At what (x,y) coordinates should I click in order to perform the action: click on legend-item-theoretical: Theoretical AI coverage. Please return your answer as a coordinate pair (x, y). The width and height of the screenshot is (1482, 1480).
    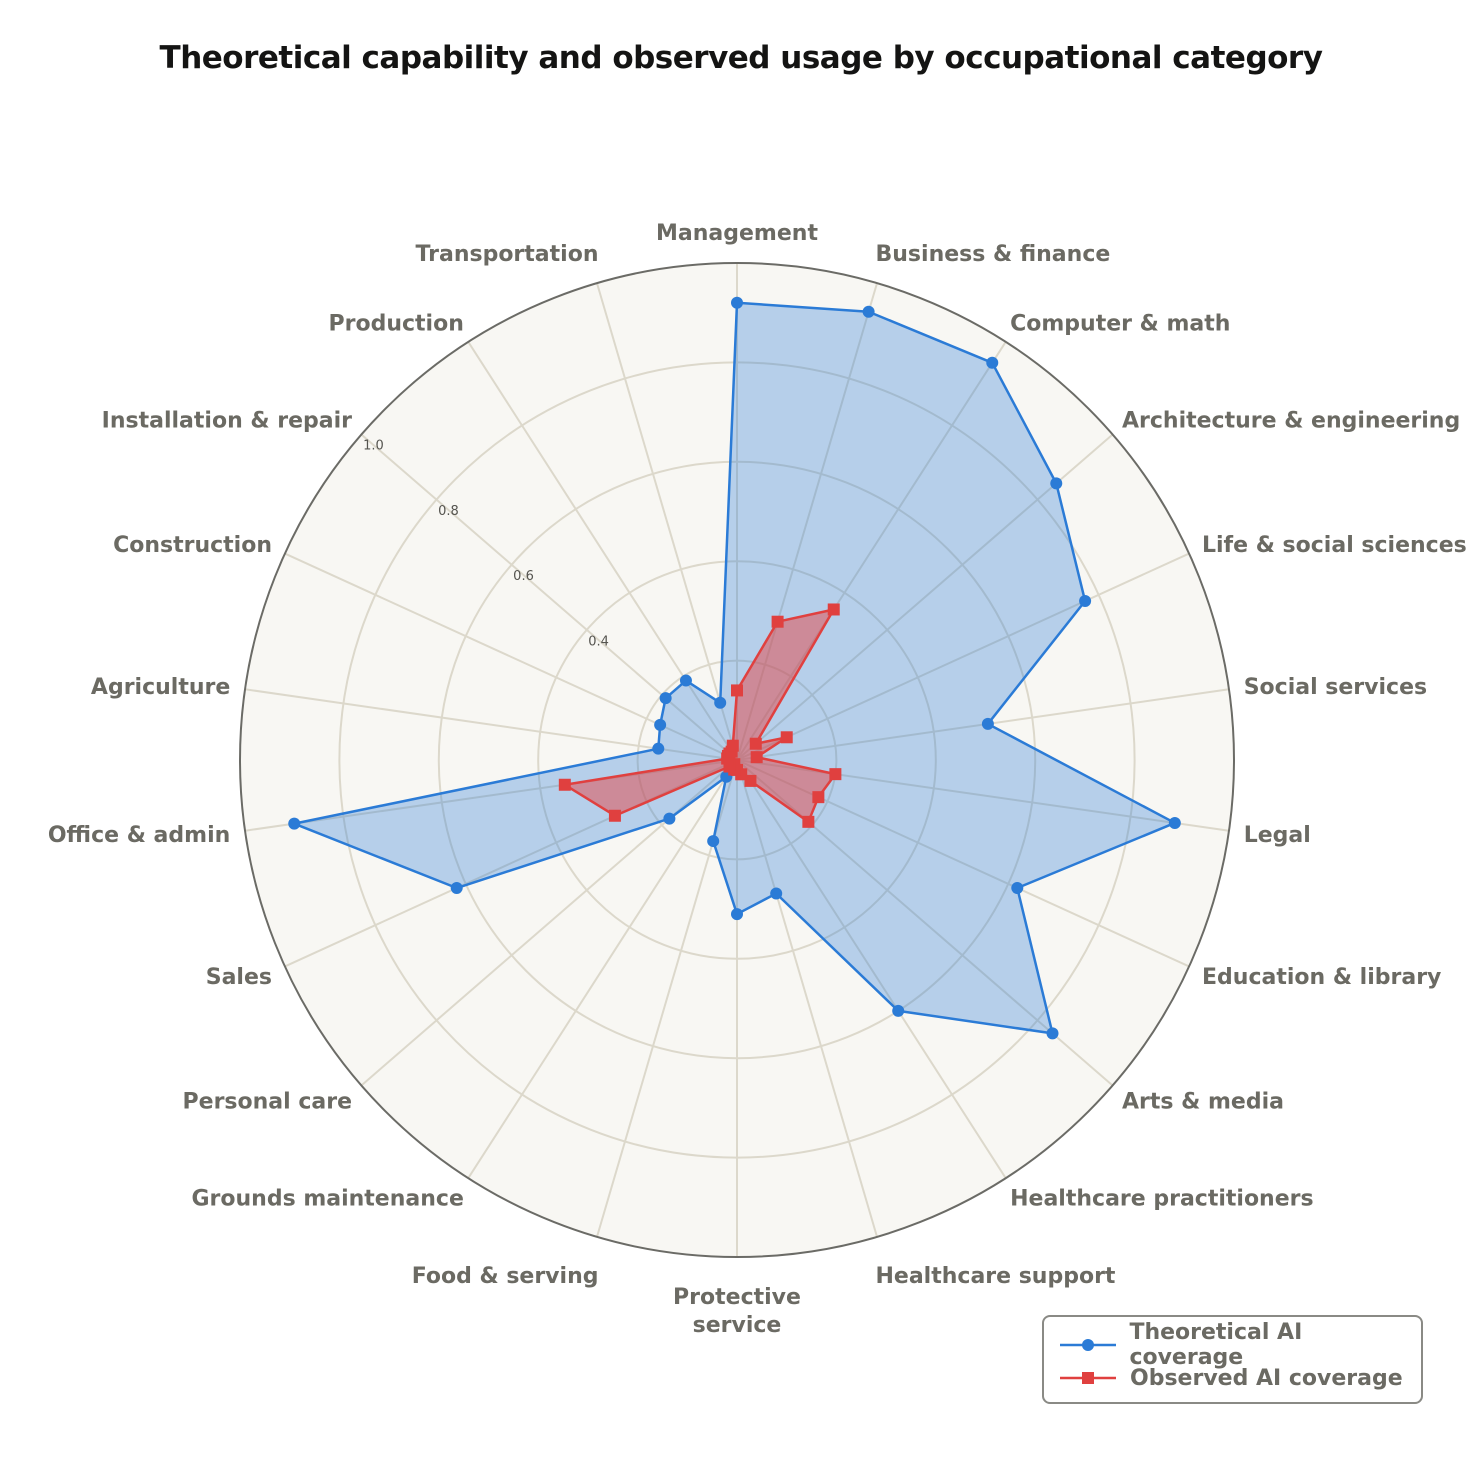
    Looking at the image, I should click on (1239, 1345).